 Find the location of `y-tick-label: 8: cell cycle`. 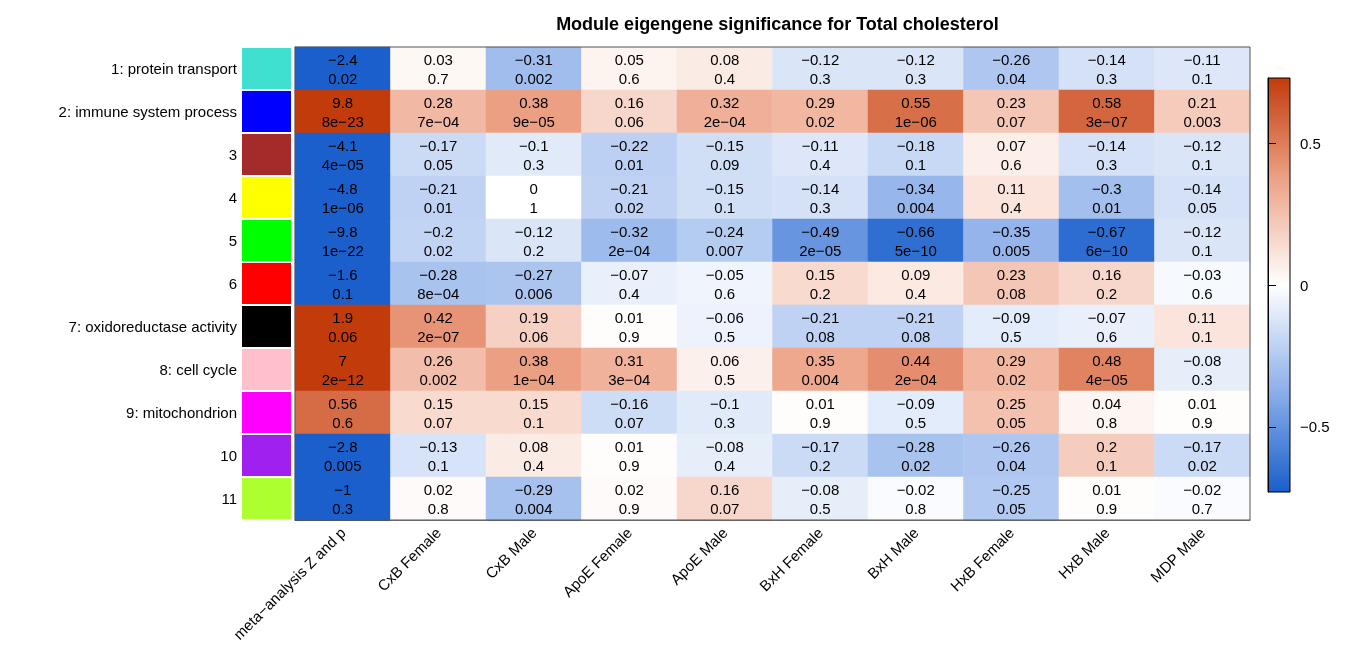

y-tick-label: 8: cell cycle is located at coordinates (198, 369).